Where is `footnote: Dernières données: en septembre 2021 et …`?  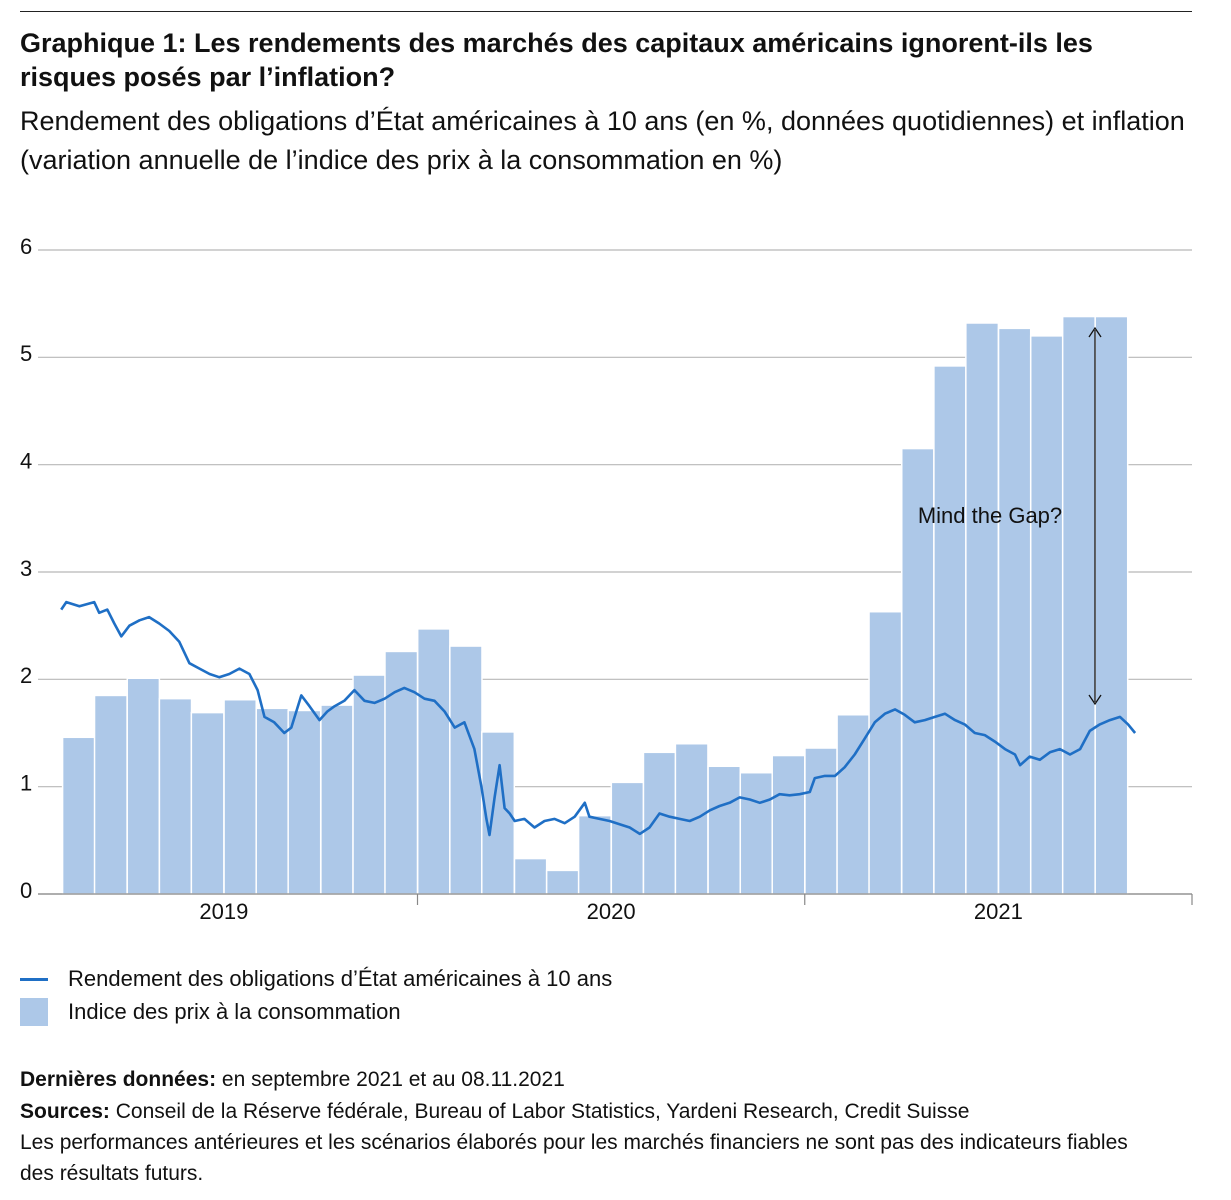 footnote: Dernières données: en septembre 2021 et … is located at coordinates (620, 1079).